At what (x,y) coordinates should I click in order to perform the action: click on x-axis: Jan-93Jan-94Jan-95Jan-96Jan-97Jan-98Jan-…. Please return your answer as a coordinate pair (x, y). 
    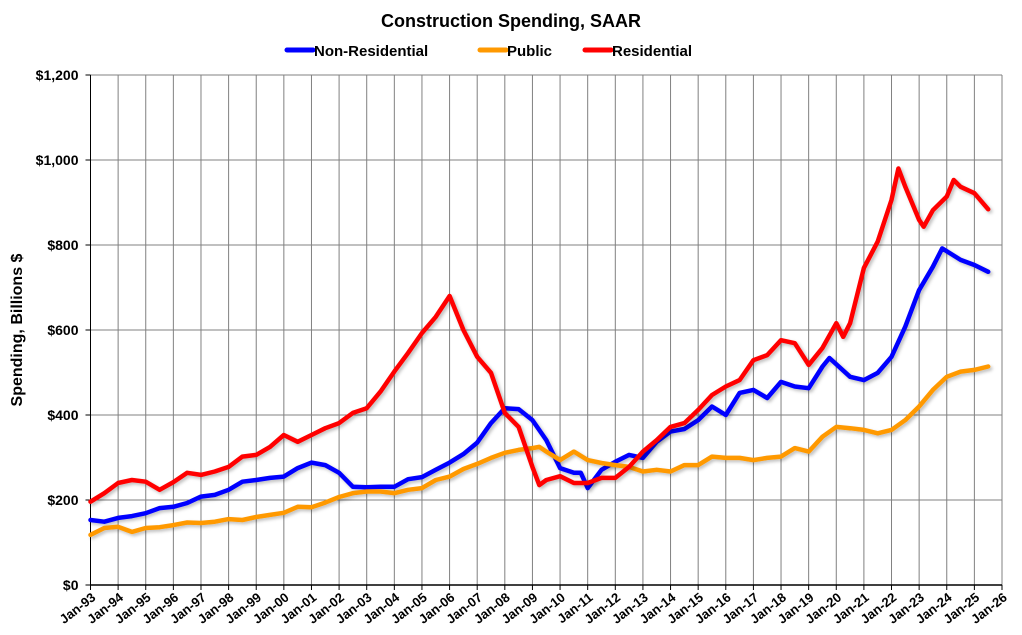
    Looking at the image, I should click on (533, 605).